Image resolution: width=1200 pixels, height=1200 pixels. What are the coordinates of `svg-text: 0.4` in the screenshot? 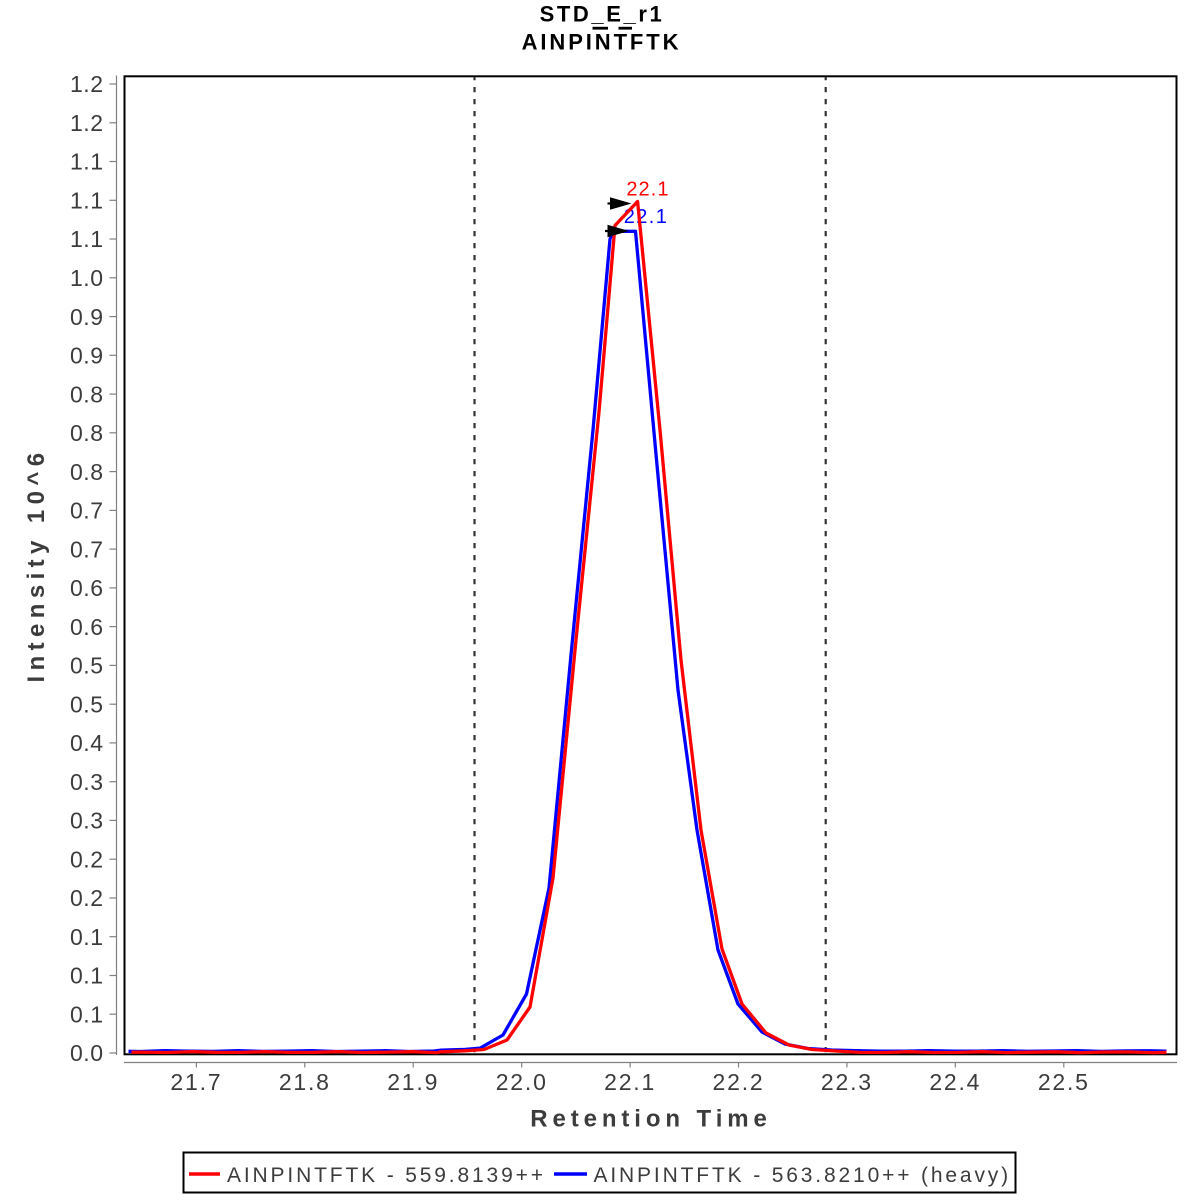 It's located at (86, 743).